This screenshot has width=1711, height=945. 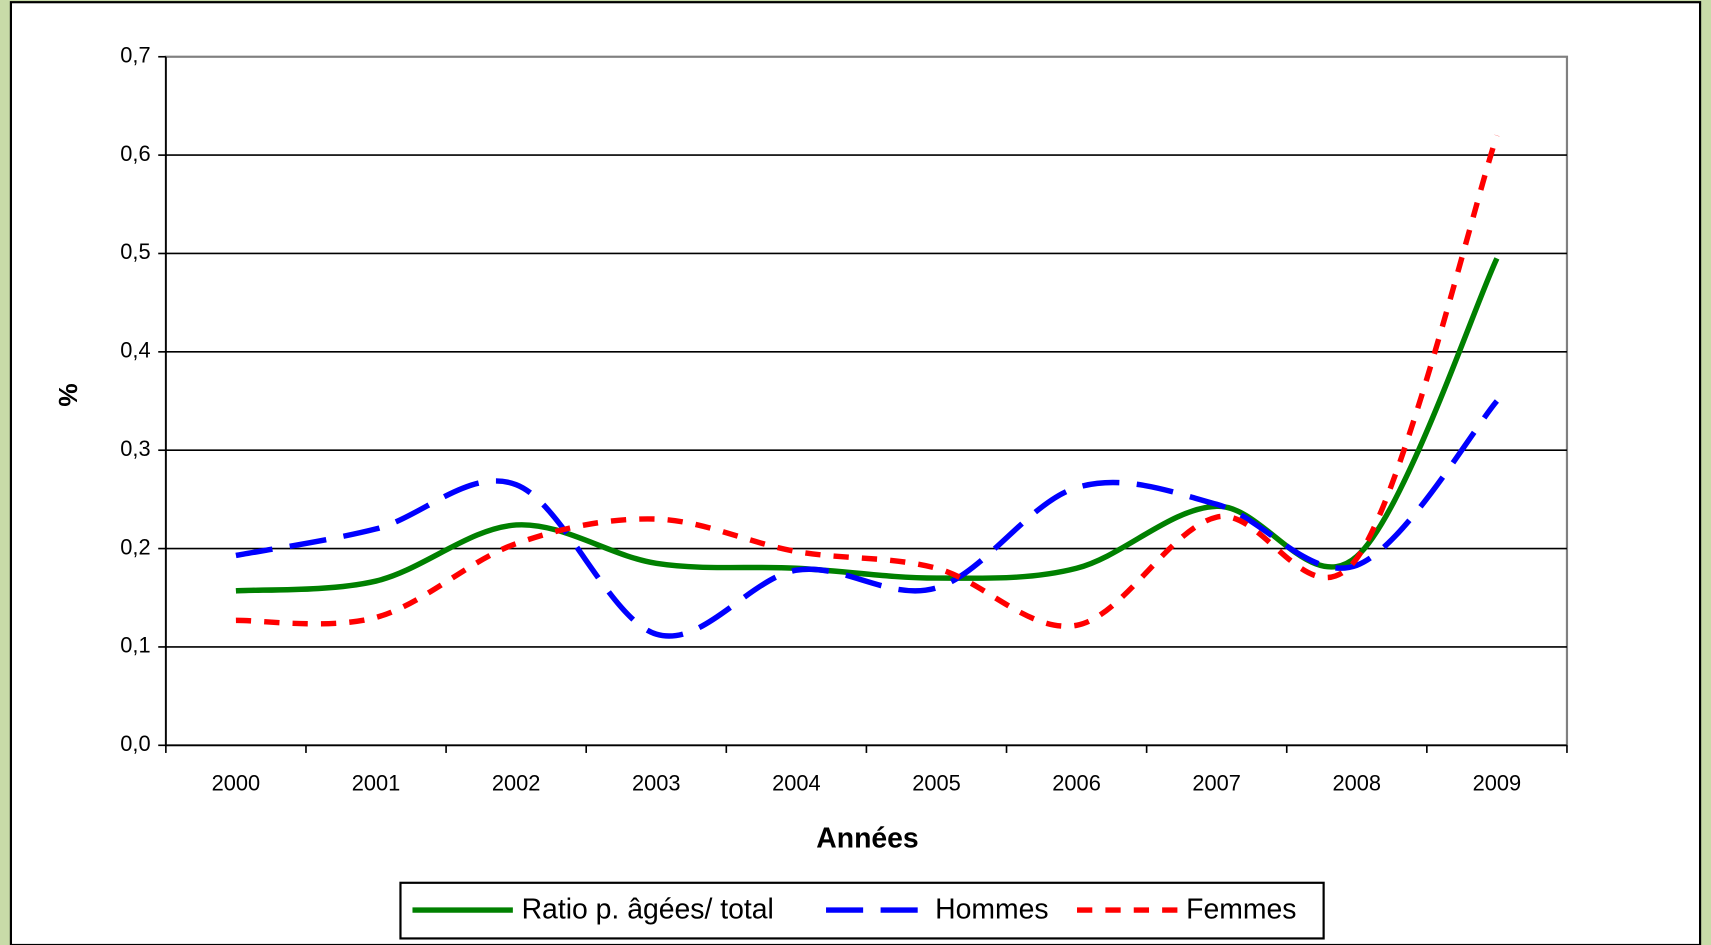 I want to click on y-tick-label: 0,6, so click(x=135, y=153).